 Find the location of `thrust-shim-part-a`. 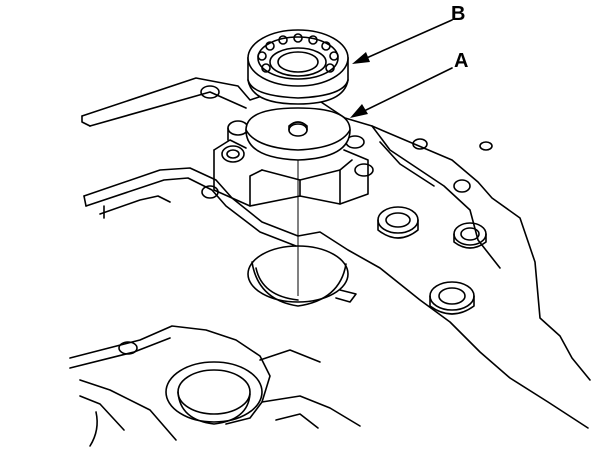

thrust-shim-part-a is located at coordinates (298, 134).